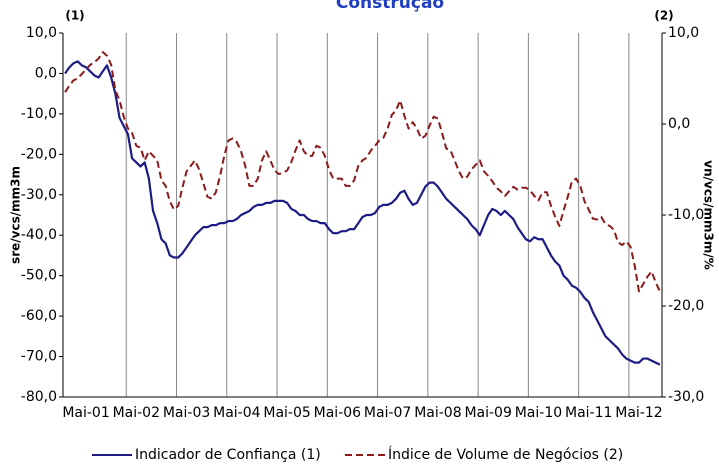 This screenshot has width=719, height=467. I want to click on x-tick-label: Mai-11, so click(588, 413).